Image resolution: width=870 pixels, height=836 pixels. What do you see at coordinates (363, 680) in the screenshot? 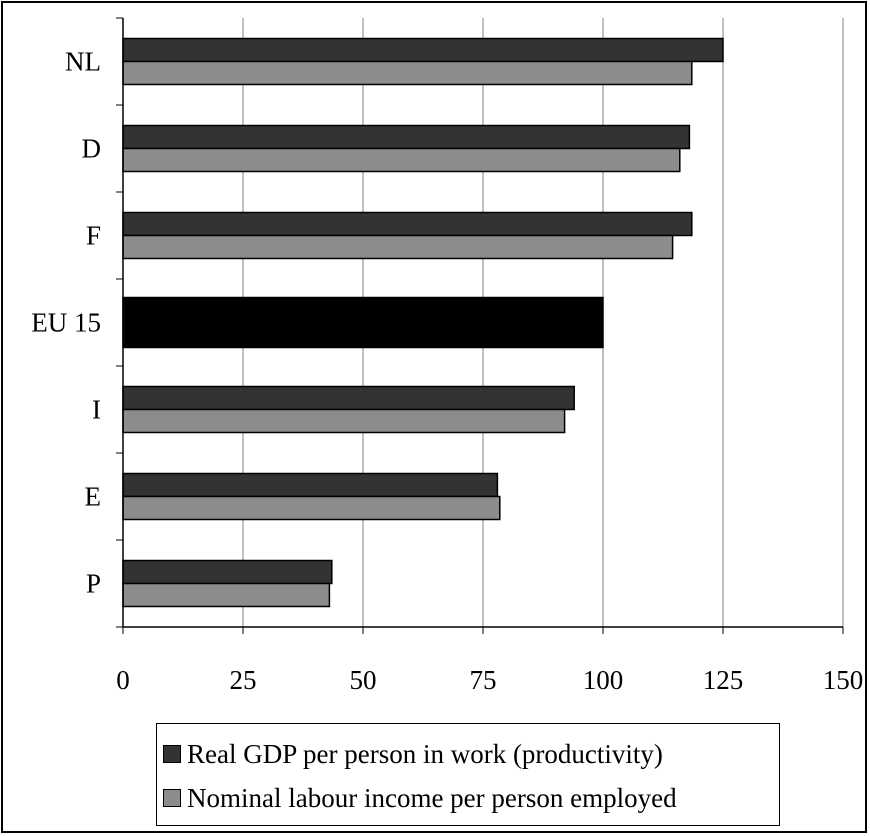
I see `x-tick-label-50: 50` at bounding box center [363, 680].